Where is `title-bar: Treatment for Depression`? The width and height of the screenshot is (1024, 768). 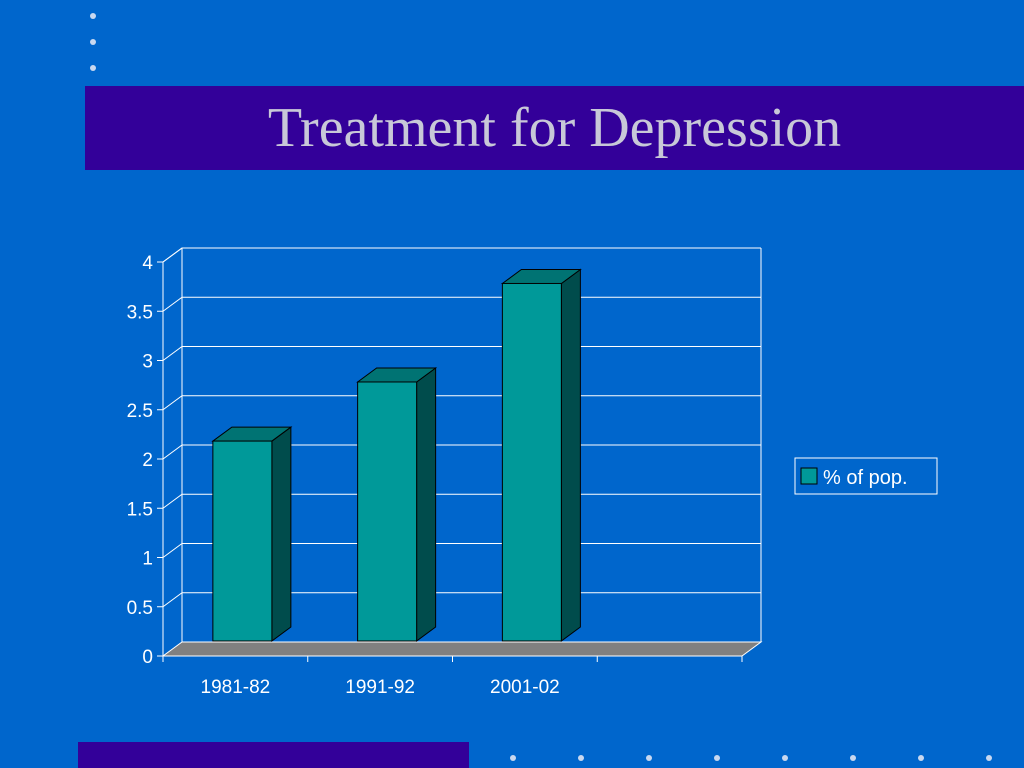 title-bar: Treatment for Depression is located at coordinates (554, 128).